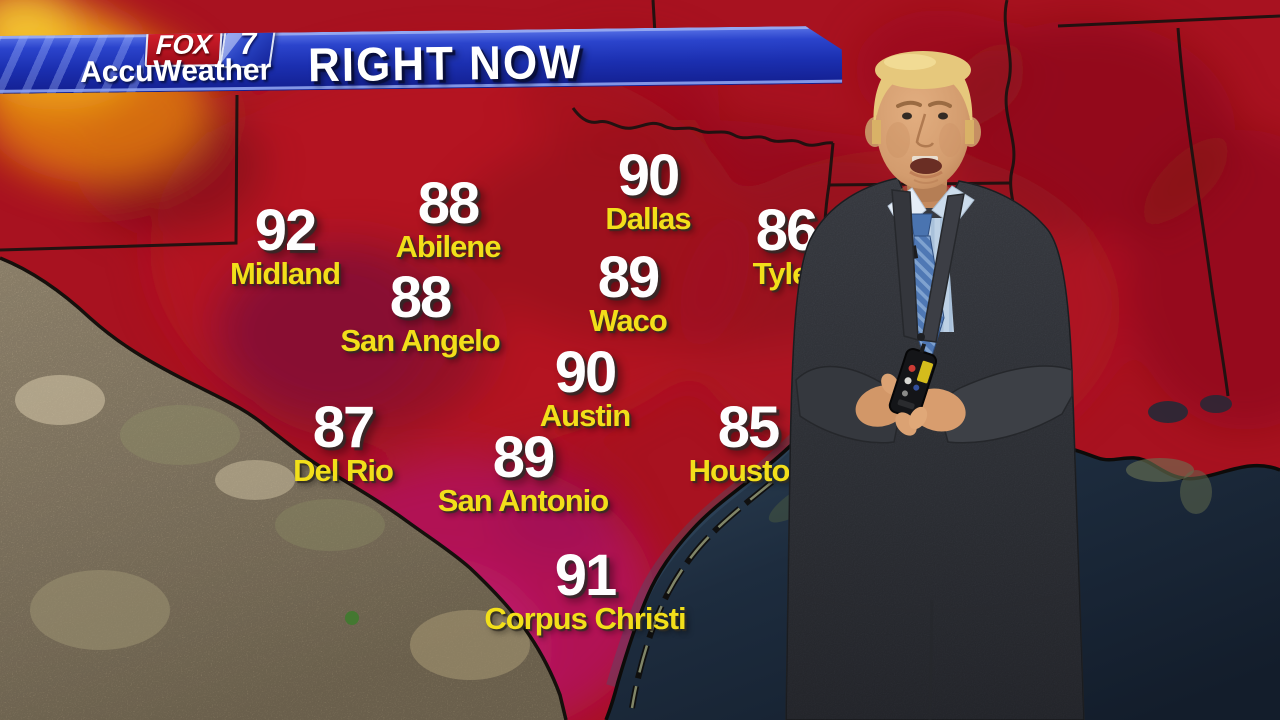  Describe the element at coordinates (585, 416) in the screenshot. I see `city-name: Austin` at that location.